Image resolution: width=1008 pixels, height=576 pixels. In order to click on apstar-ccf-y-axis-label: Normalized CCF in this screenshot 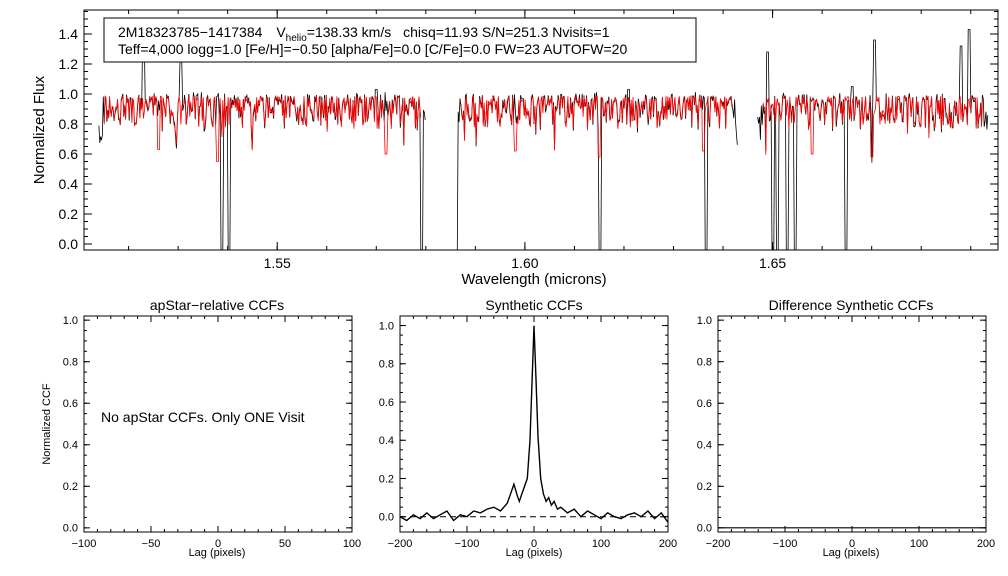, I will do `click(47, 424)`.